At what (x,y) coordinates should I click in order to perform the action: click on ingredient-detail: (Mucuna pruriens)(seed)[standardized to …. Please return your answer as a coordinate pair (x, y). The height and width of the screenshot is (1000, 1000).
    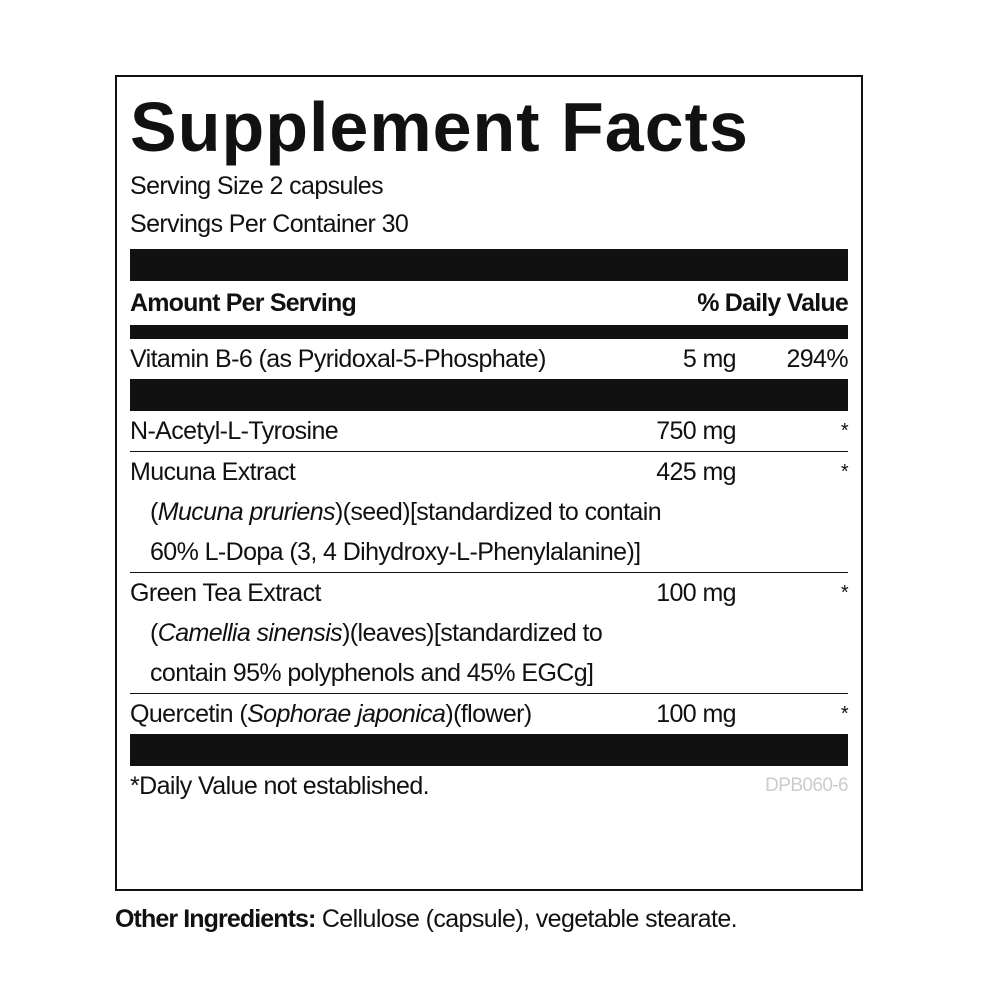
    Looking at the image, I should click on (489, 512).